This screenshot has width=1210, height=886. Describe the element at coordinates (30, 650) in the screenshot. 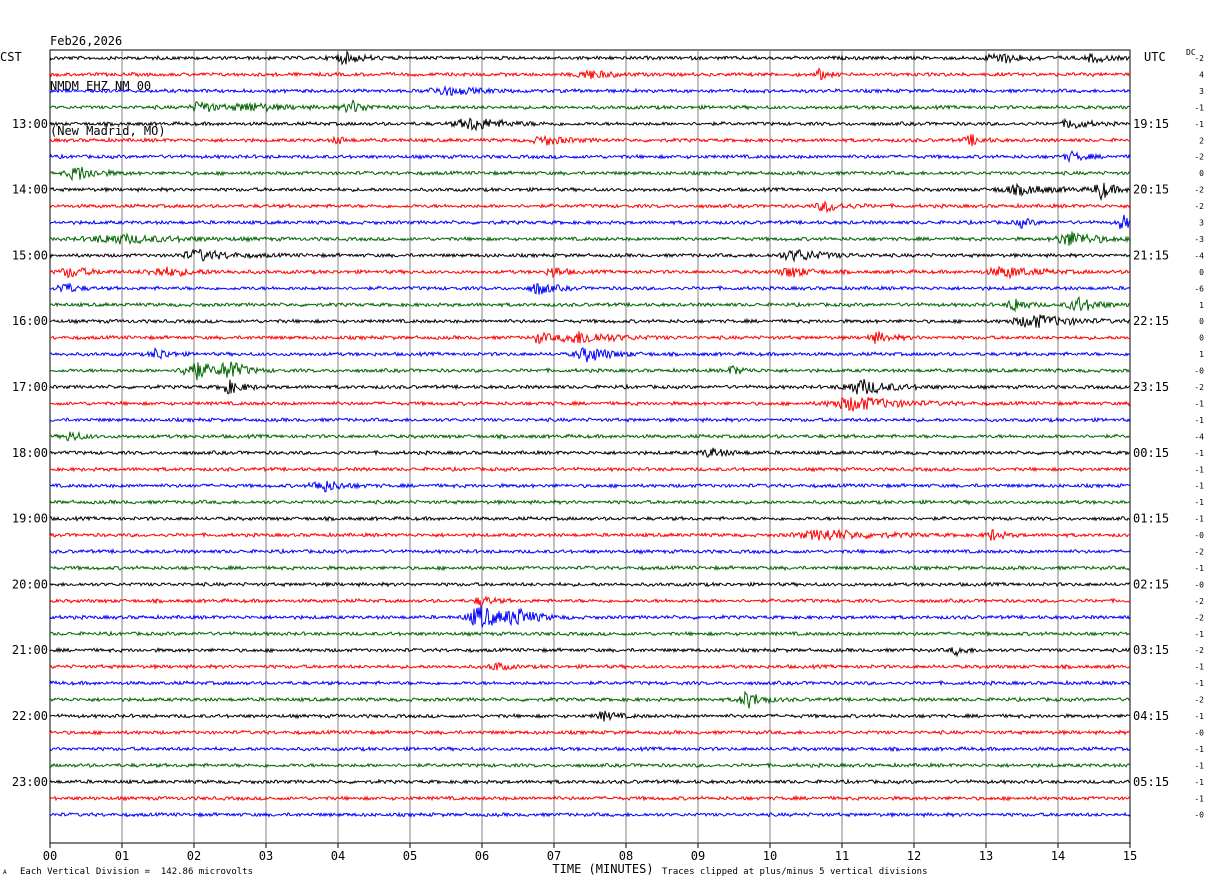

I see `cst-hour-label: 21:00` at that location.